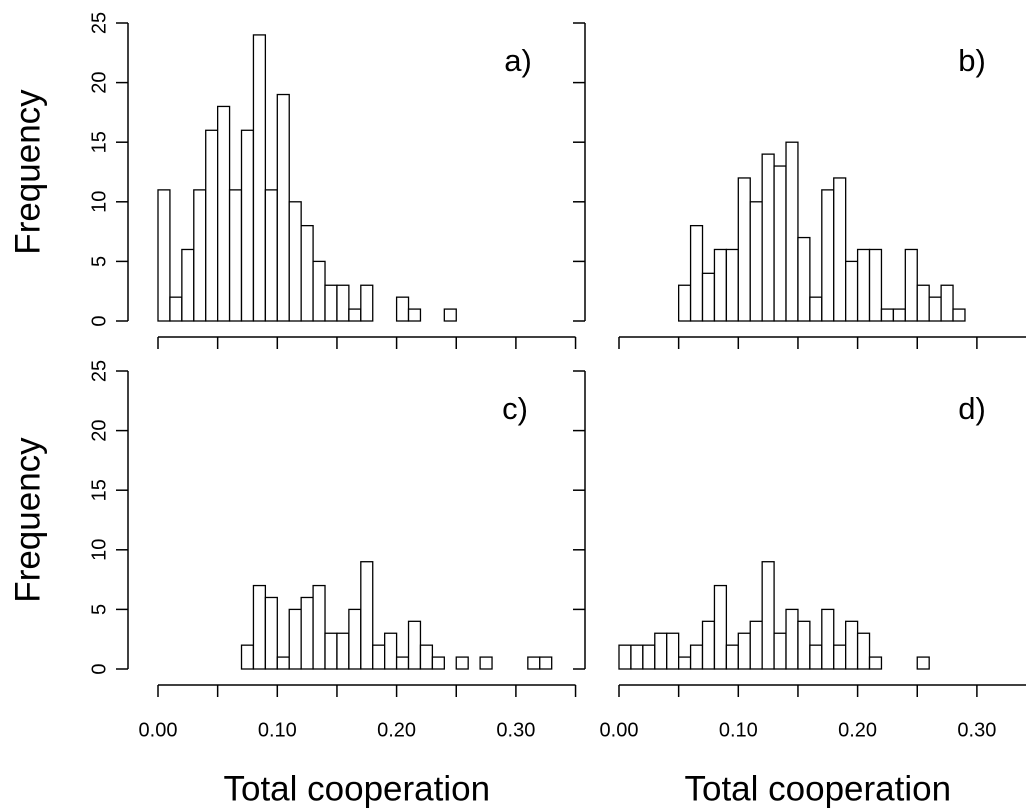  I want to click on panel-label: c), so click(515, 408).